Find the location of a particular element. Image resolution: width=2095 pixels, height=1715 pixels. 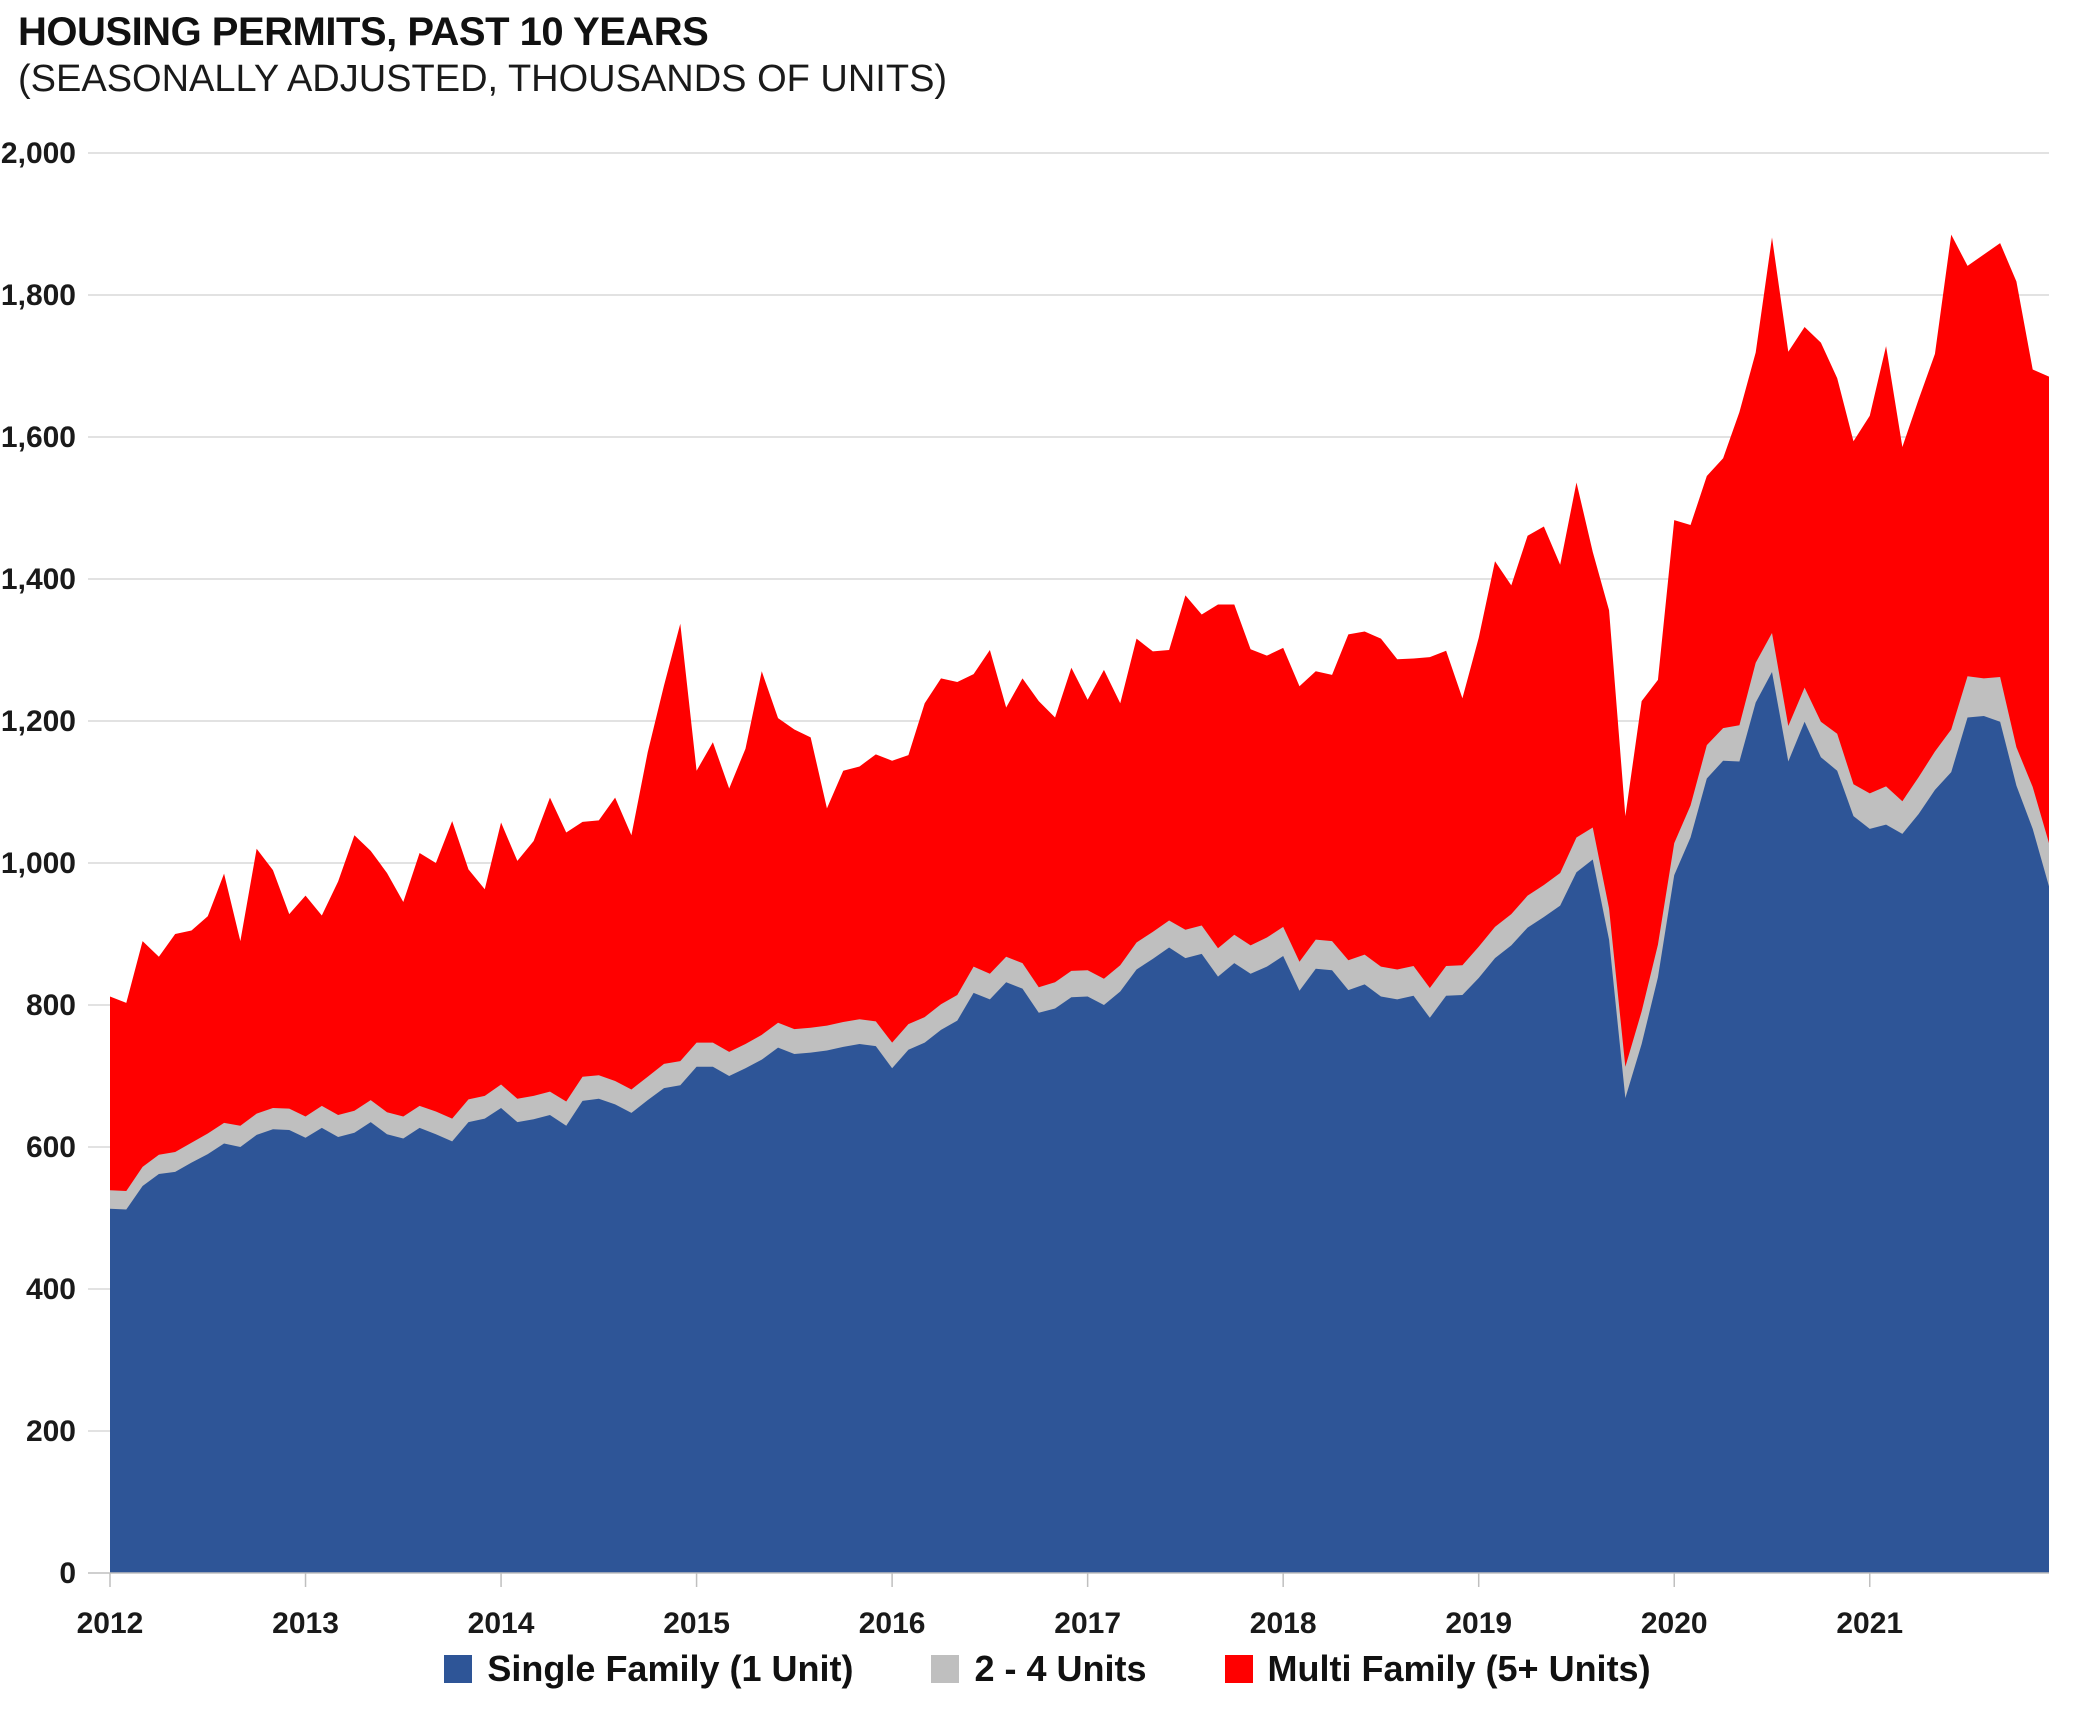

chart-title: HOUSING PERMITS, PAST 10 YEARS is located at coordinates (363, 32).